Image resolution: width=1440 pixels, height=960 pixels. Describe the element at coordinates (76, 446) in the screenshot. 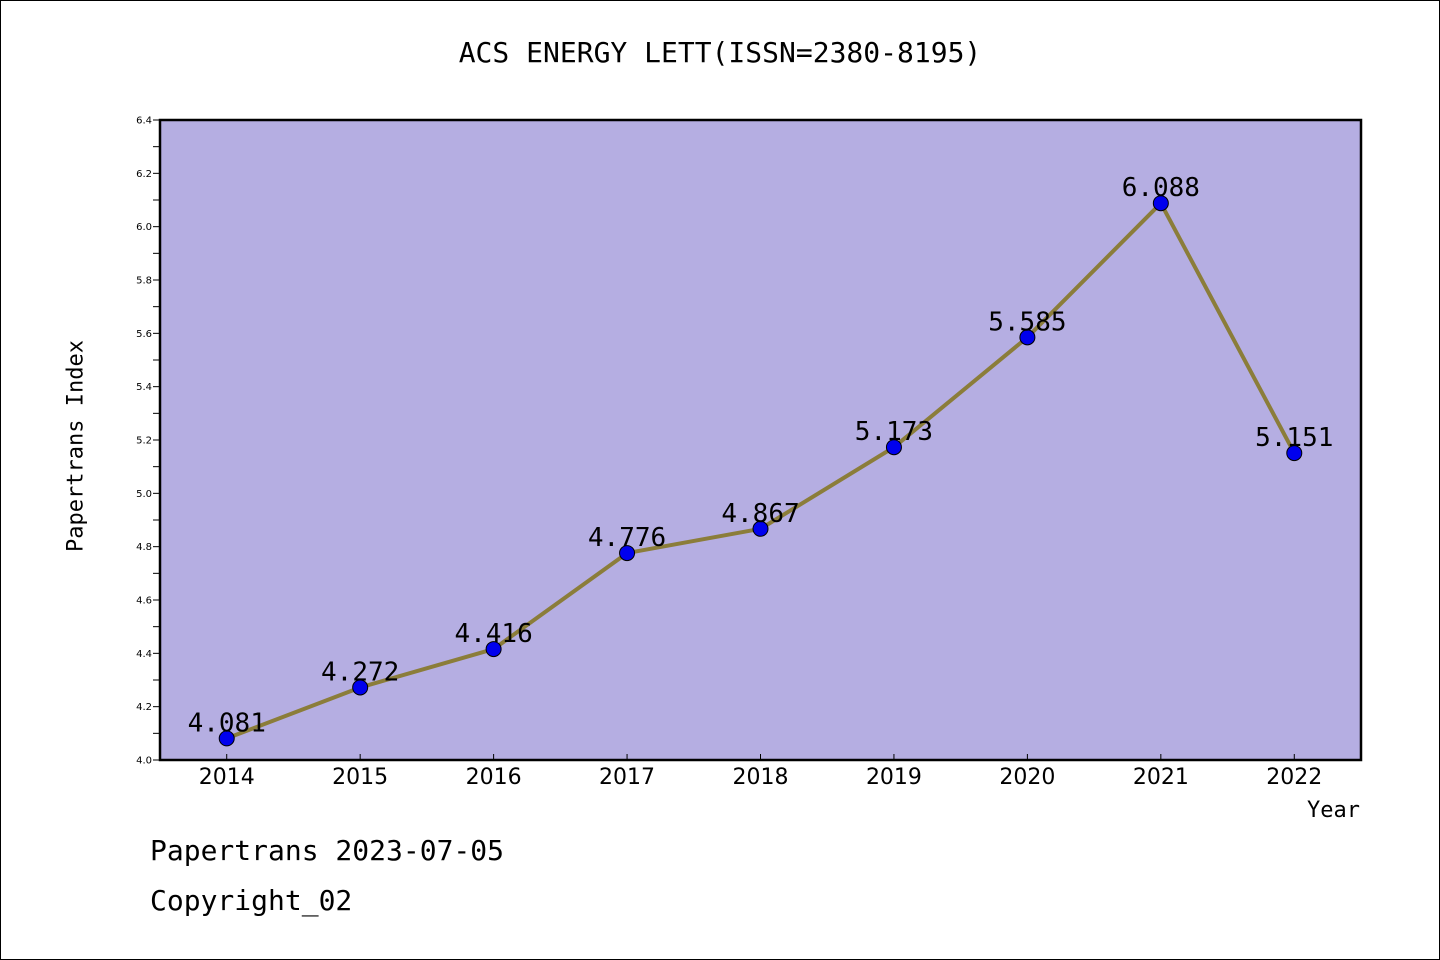

I see `y-axis-label: Papertrans Index` at that location.